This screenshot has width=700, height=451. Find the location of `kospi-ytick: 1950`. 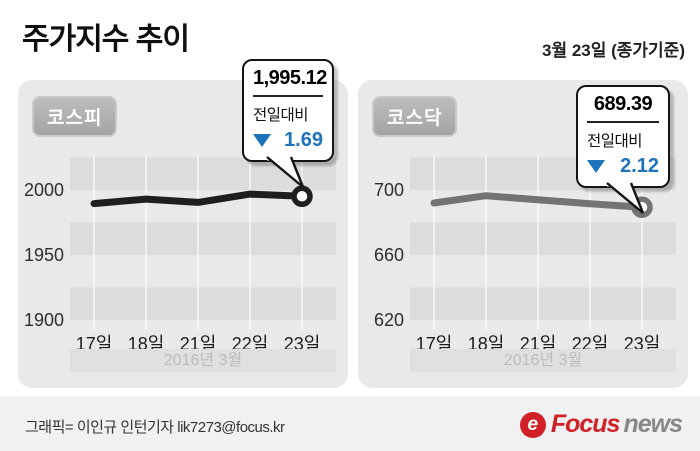

kospi-ytick: 1950 is located at coordinates (43, 255).